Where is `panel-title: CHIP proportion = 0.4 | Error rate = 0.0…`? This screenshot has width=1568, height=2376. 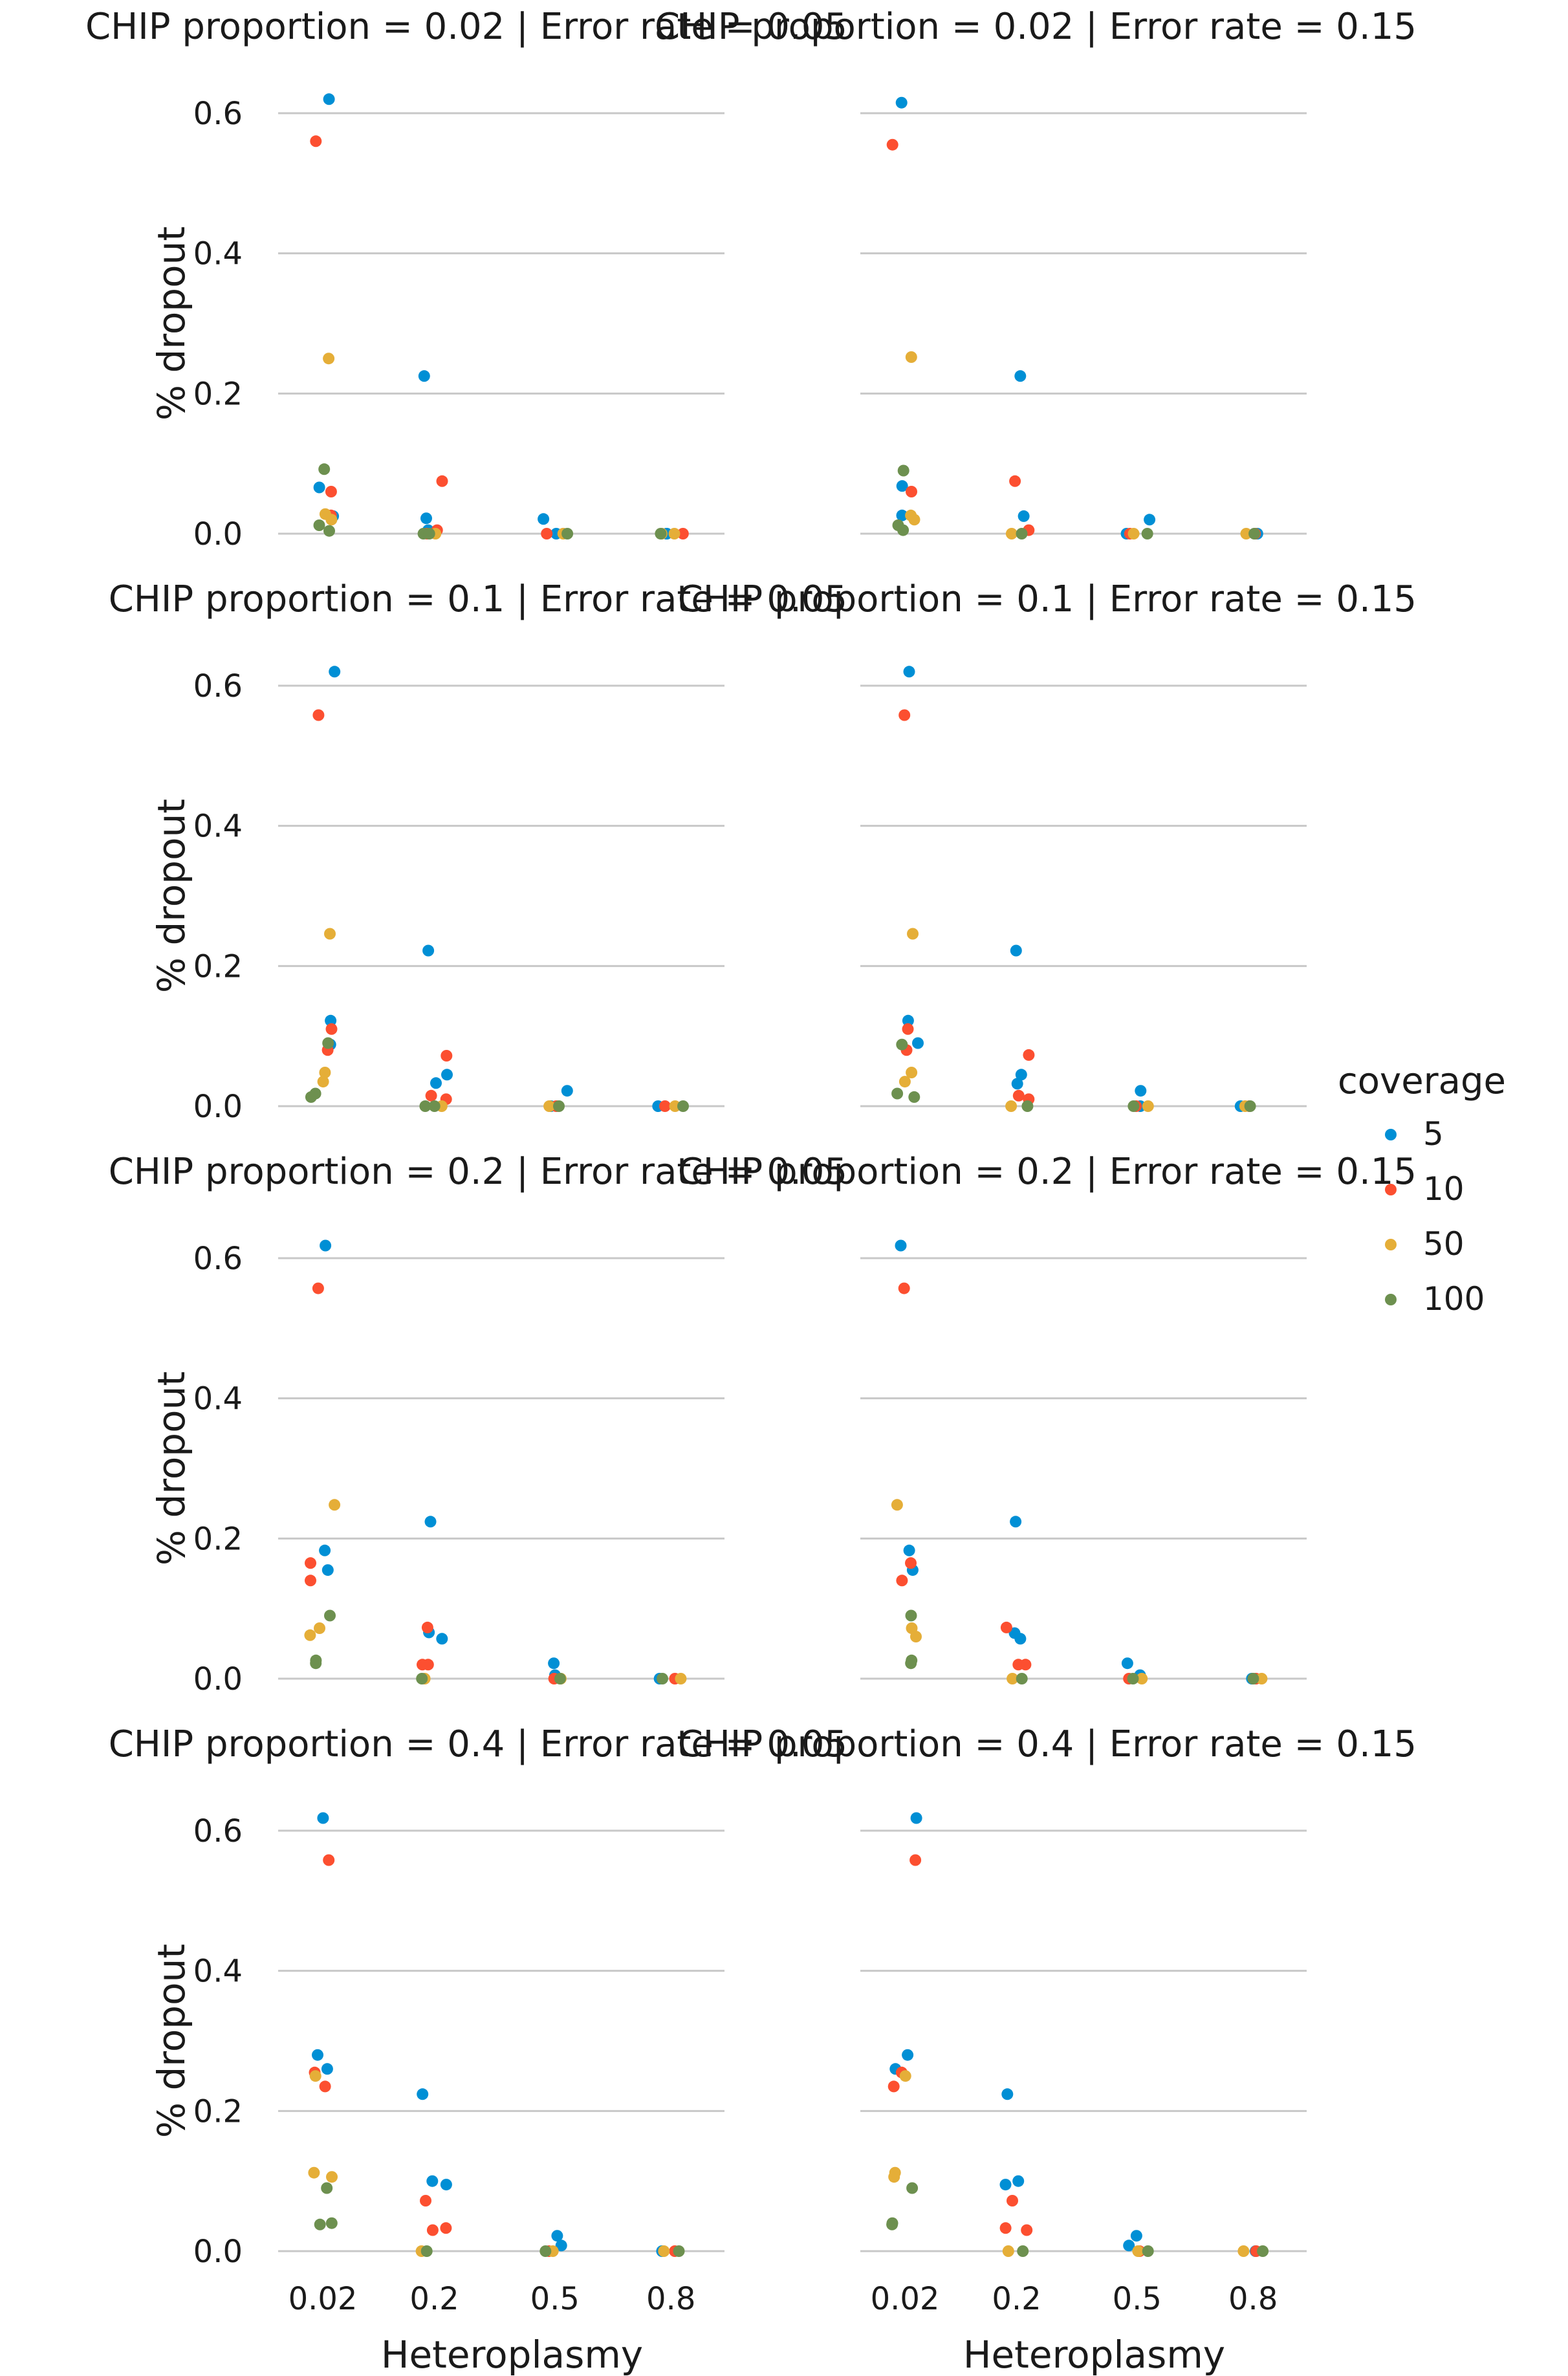 panel-title: CHIP proportion = 0.4 | Error rate = 0.0… is located at coordinates (478, 1744).